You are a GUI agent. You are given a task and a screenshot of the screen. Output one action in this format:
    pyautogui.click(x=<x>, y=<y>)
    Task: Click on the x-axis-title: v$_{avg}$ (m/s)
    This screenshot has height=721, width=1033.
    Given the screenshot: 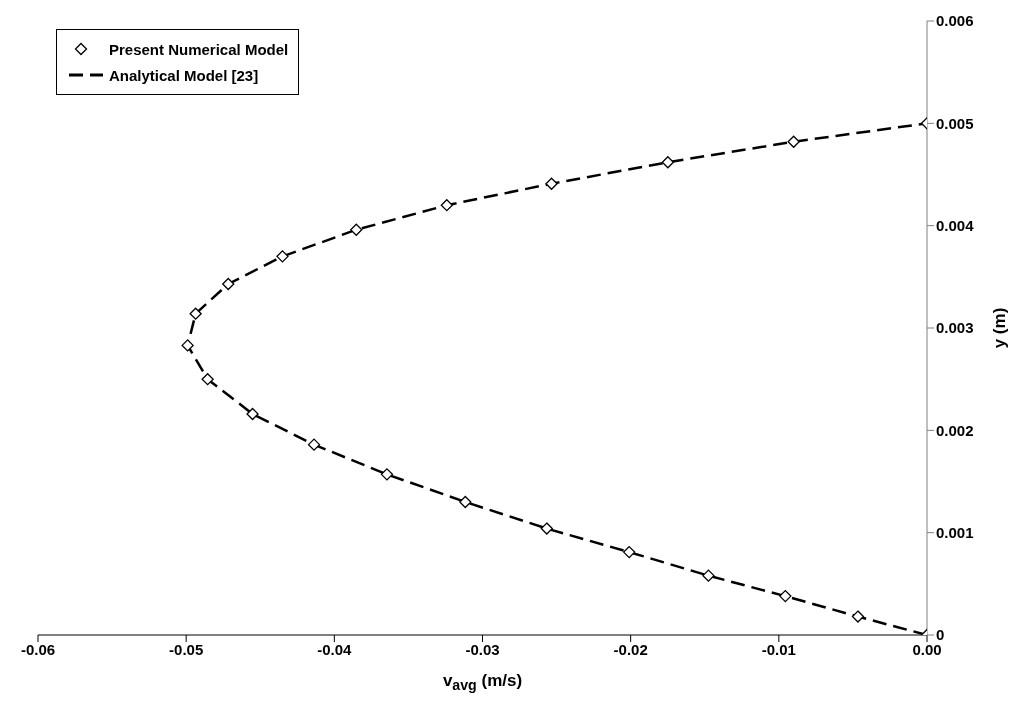 What is the action you would take?
    pyautogui.click(x=482, y=682)
    